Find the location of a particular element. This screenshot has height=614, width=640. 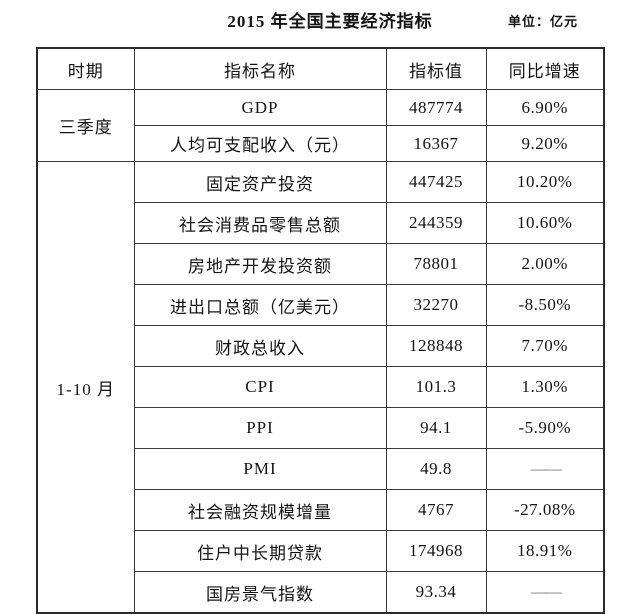

indicator-value-cell: 93.34 is located at coordinates (436, 592).